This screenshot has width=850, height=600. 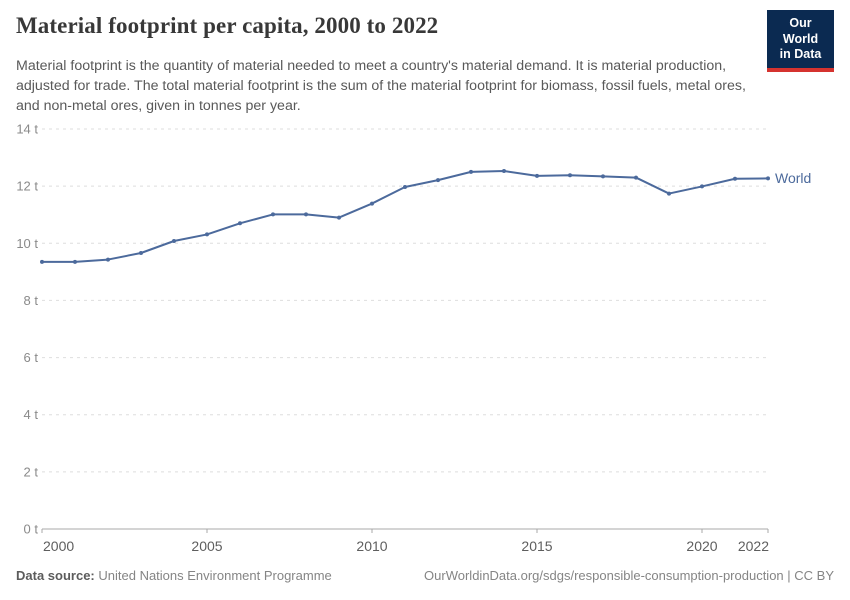 What do you see at coordinates (27, 129) in the screenshot?
I see `y-axis-tick-label: 14 t` at bounding box center [27, 129].